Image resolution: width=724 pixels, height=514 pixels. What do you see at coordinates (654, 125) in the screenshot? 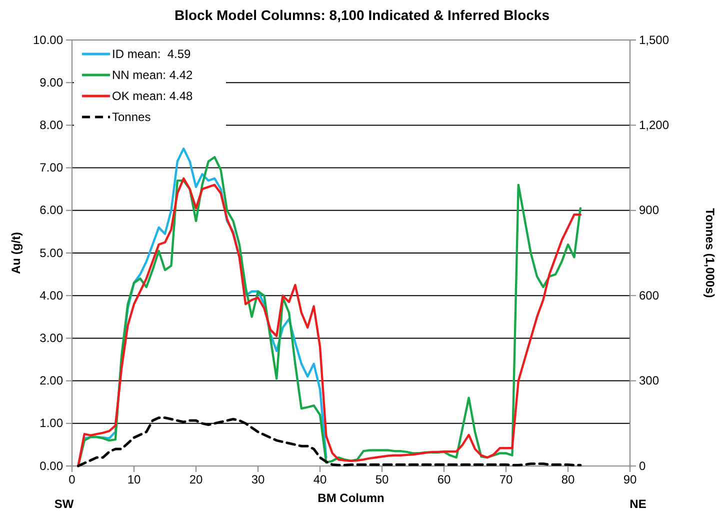
I see `y2-tick-label: 1,200` at bounding box center [654, 125].